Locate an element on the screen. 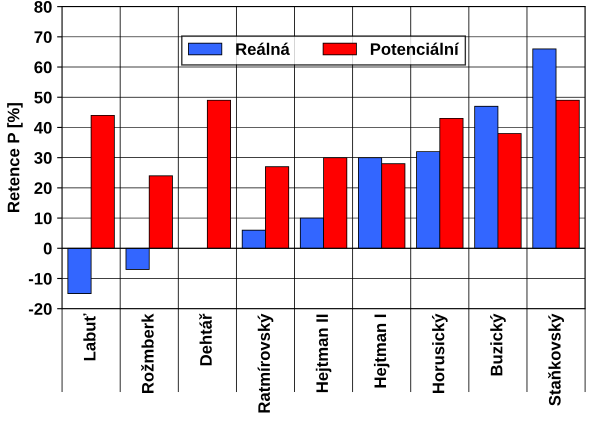  y-tick-label: 0 is located at coordinates (48, 248).